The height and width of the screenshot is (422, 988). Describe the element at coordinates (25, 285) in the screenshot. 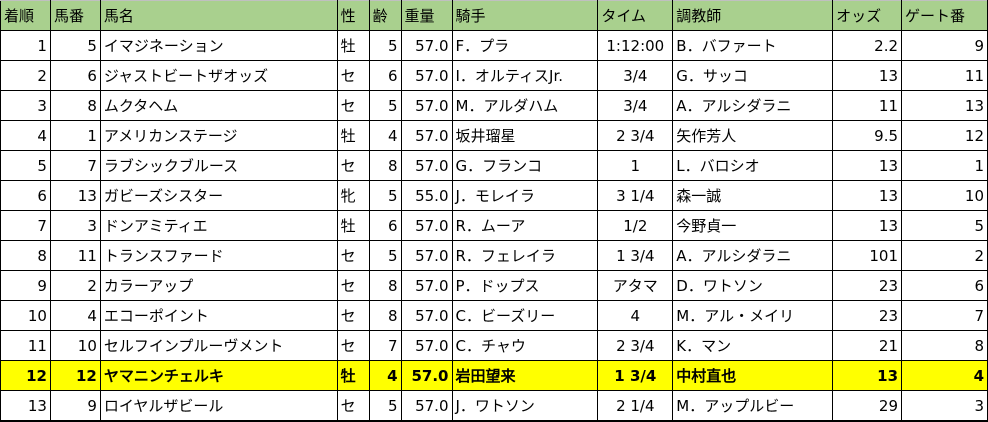

I see `cell-finish-position: 9` at that location.